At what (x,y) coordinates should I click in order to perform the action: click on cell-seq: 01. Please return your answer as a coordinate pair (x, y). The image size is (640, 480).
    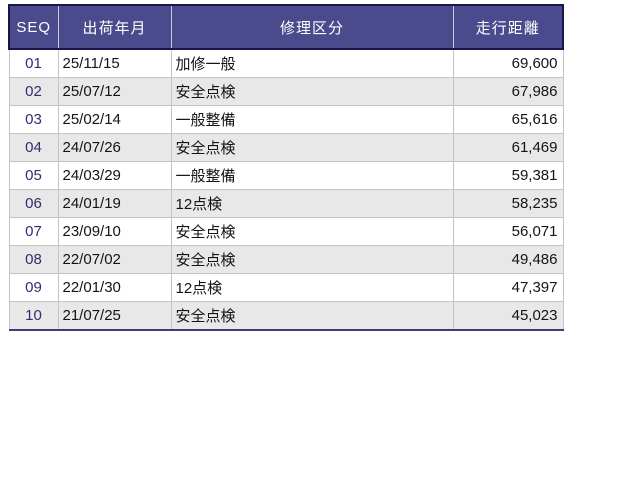
    Looking at the image, I should click on (33, 63).